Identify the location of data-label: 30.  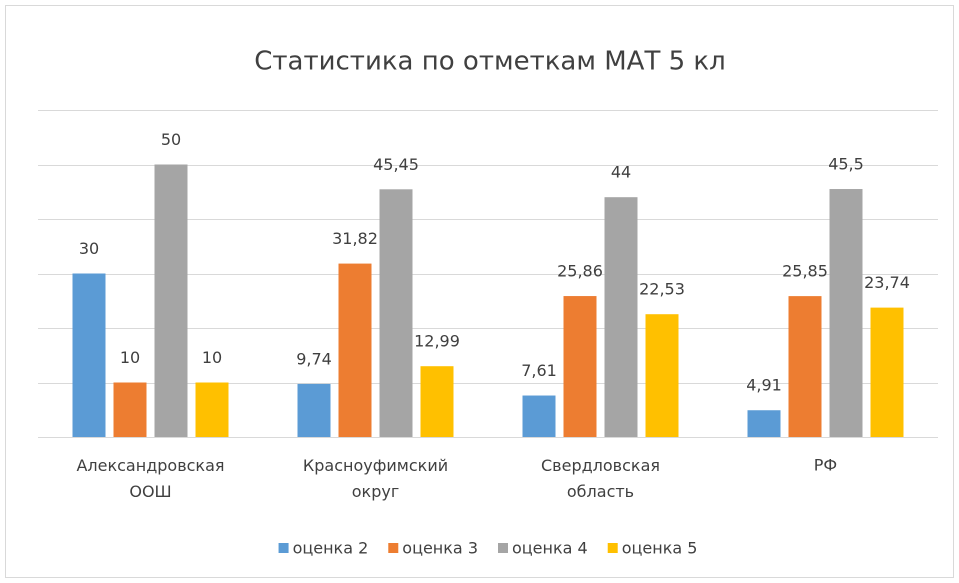
(89, 248).